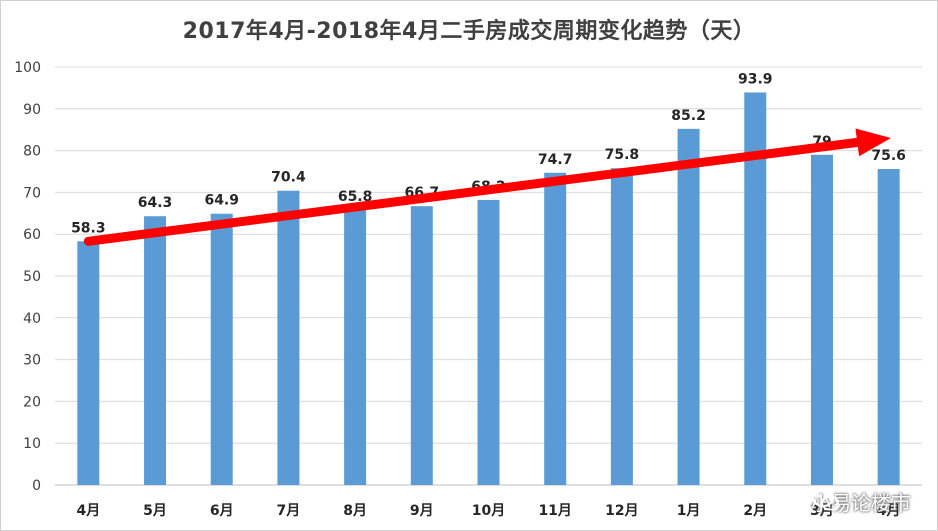  What do you see at coordinates (27, 68) in the screenshot?
I see `y-tick-label: 100` at bounding box center [27, 68].